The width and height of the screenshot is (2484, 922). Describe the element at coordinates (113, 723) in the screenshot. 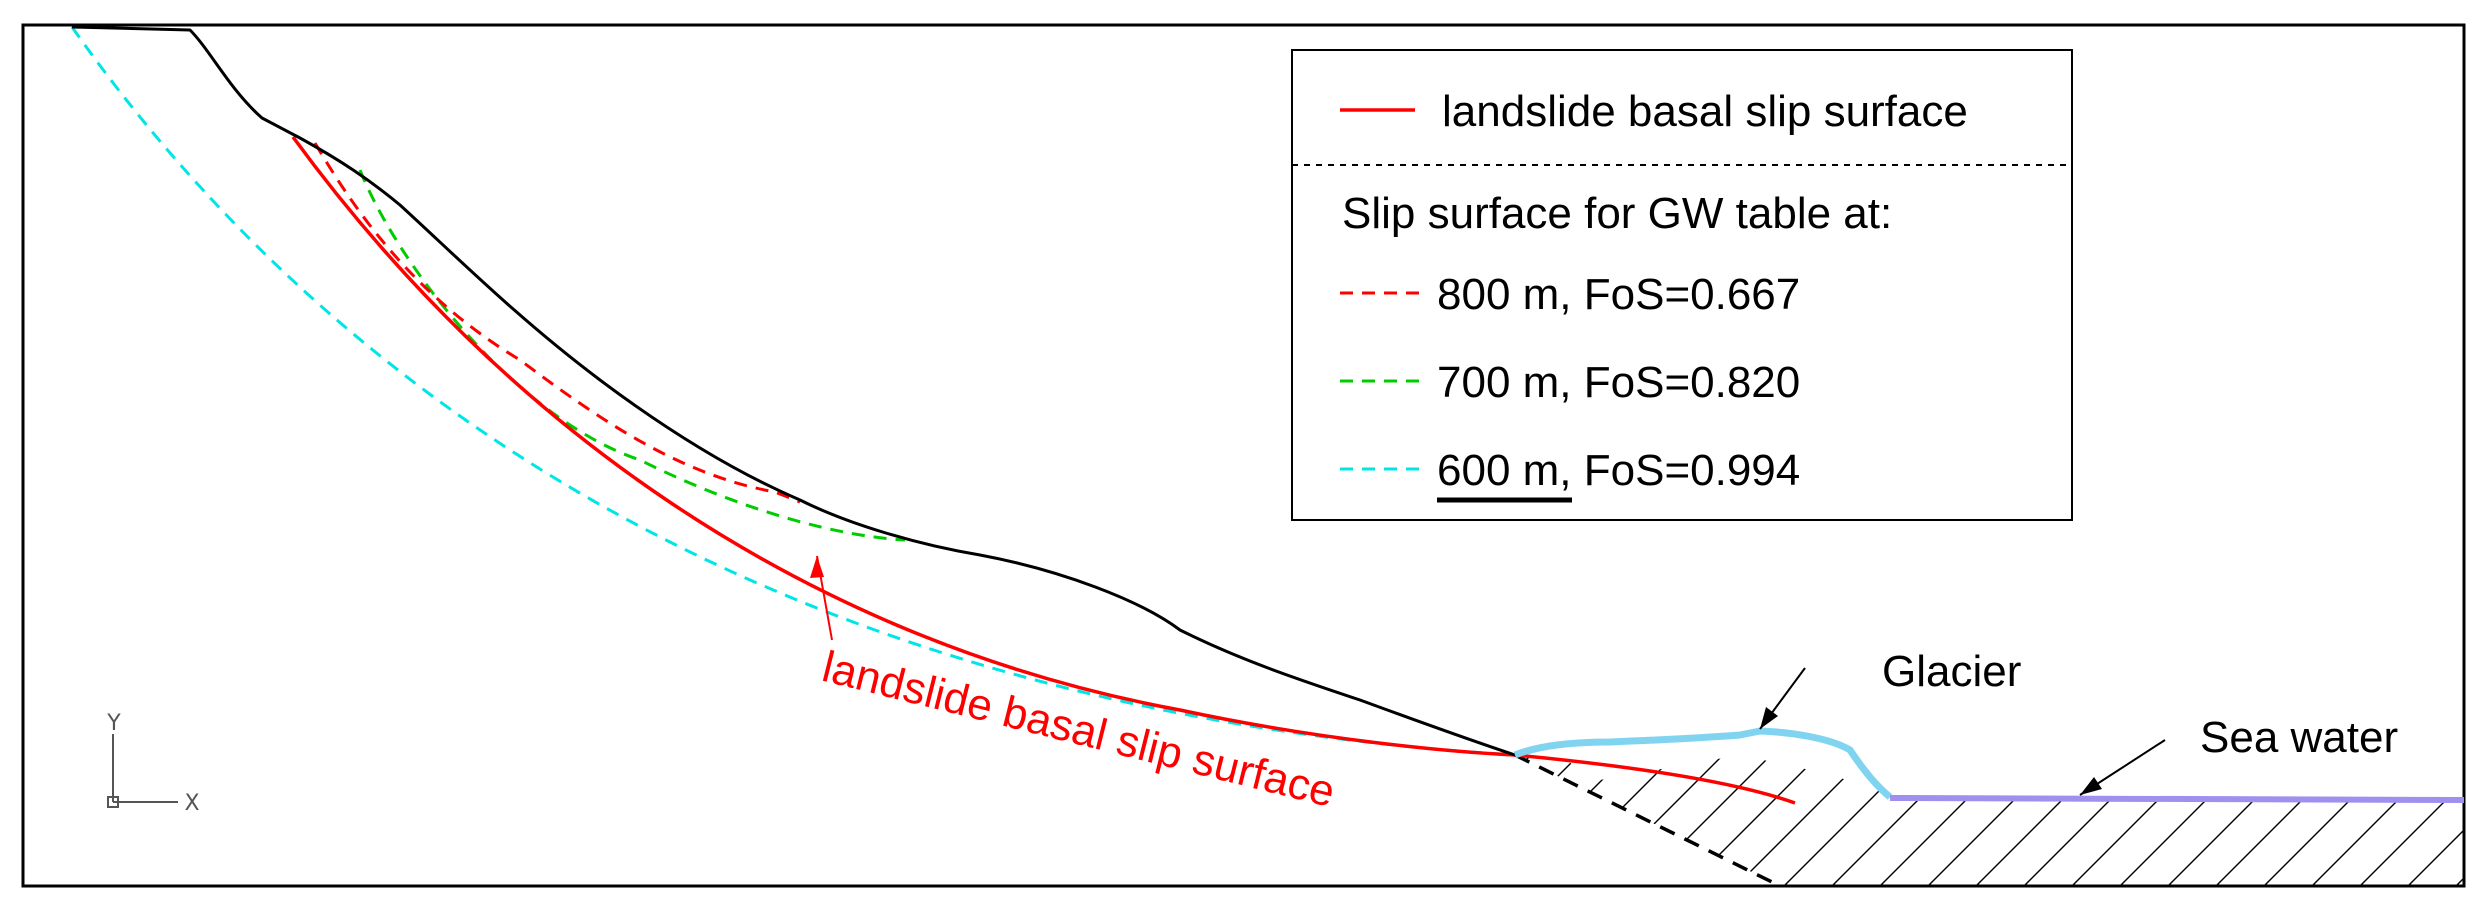

I see `ucs-y-label: Y` at that location.